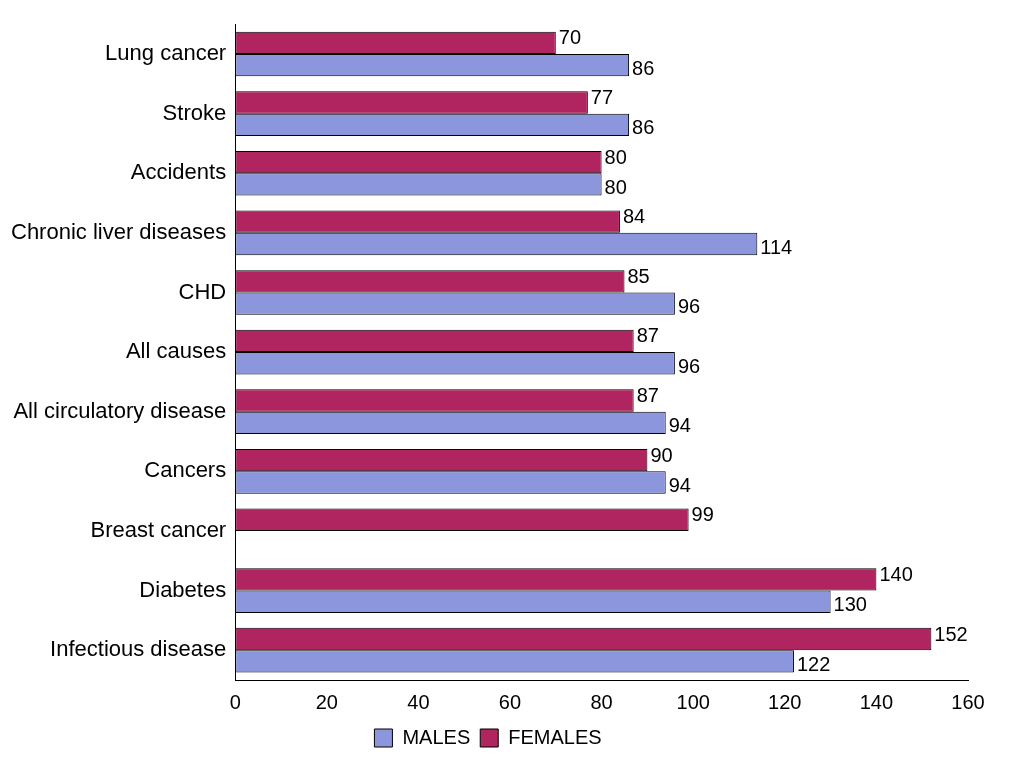  What do you see at coordinates (185, 470) in the screenshot?
I see `y-tick-label: Cancers` at bounding box center [185, 470].